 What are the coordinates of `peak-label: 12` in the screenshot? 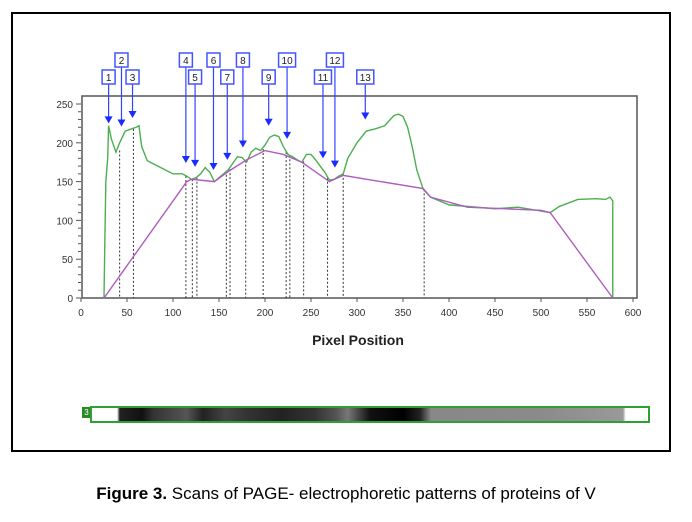 It's located at (335, 61).